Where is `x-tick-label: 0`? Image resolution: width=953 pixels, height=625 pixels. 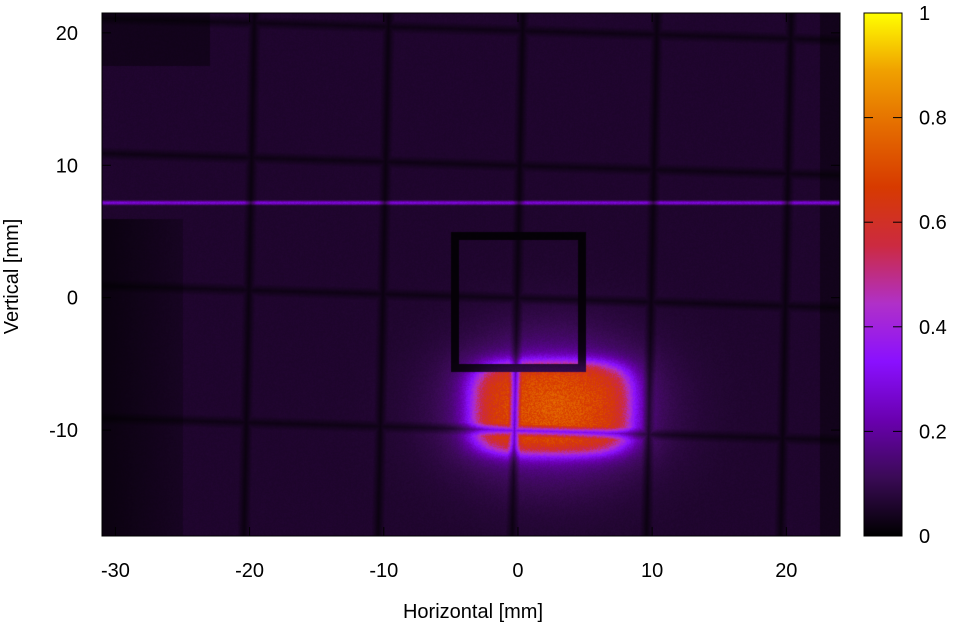 x-tick-label: 0 is located at coordinates (517, 571).